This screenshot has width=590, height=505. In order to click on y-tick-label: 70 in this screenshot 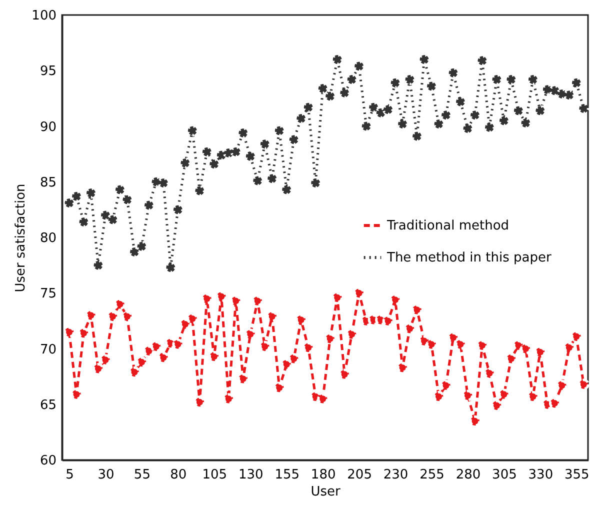, I will do `click(48, 350)`.